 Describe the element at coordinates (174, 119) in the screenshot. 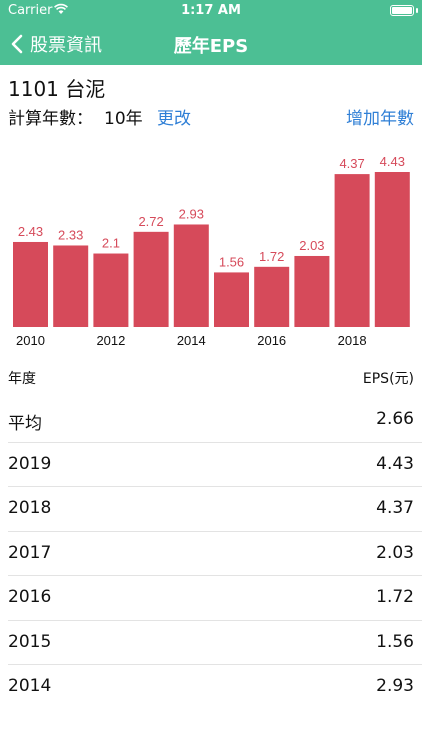

I see `change-years-button: 更改` at that location.